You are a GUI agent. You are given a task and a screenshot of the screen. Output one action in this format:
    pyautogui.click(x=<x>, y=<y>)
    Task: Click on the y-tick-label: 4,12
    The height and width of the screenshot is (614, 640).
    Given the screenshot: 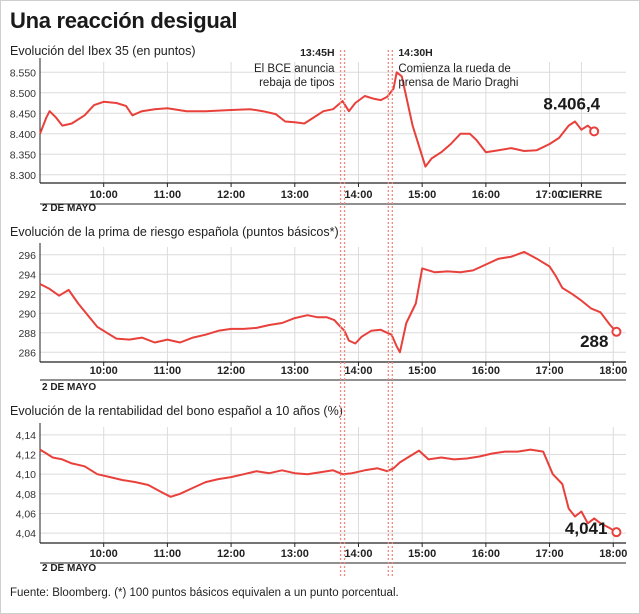 What is the action you would take?
    pyautogui.click(x=26, y=456)
    